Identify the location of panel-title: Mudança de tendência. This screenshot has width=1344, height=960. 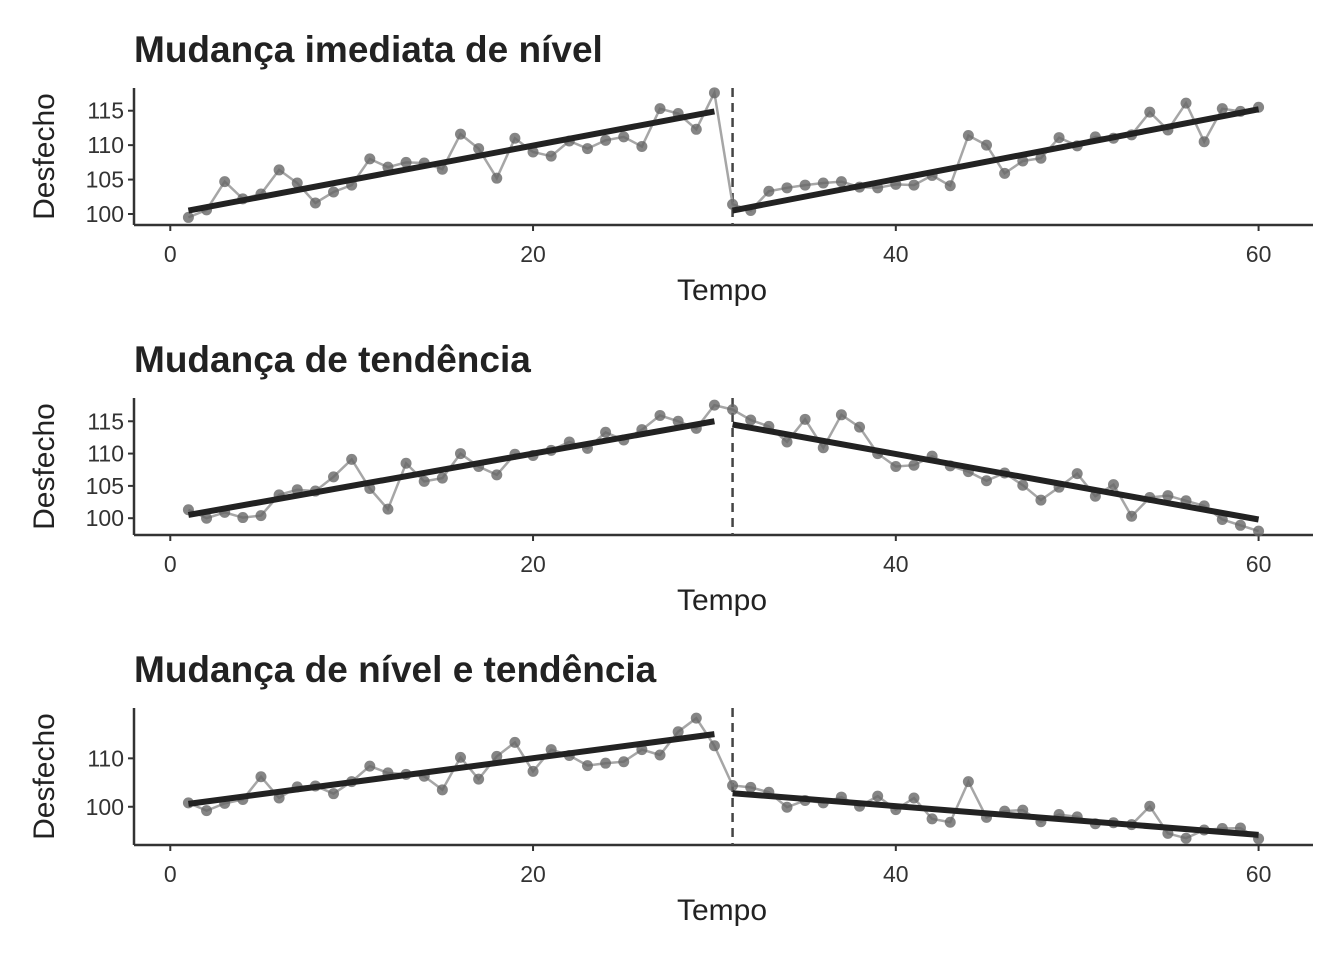
(332, 359).